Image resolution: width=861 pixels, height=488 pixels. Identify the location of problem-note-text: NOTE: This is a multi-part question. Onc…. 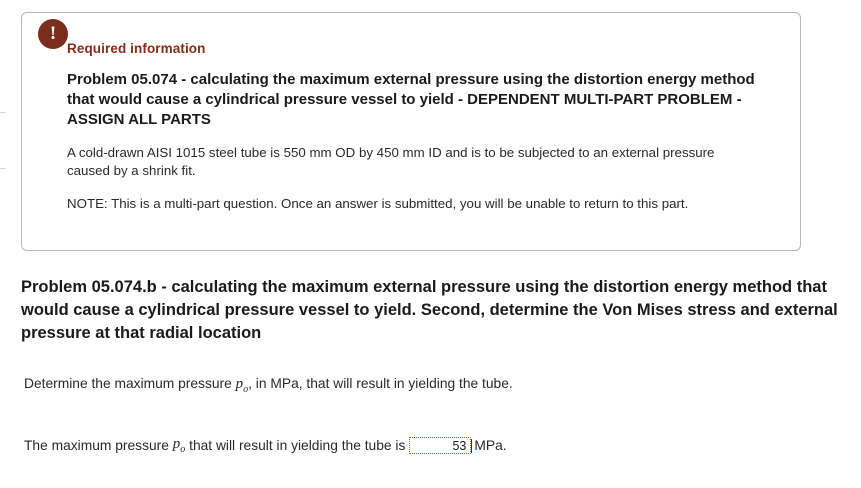
(378, 203).